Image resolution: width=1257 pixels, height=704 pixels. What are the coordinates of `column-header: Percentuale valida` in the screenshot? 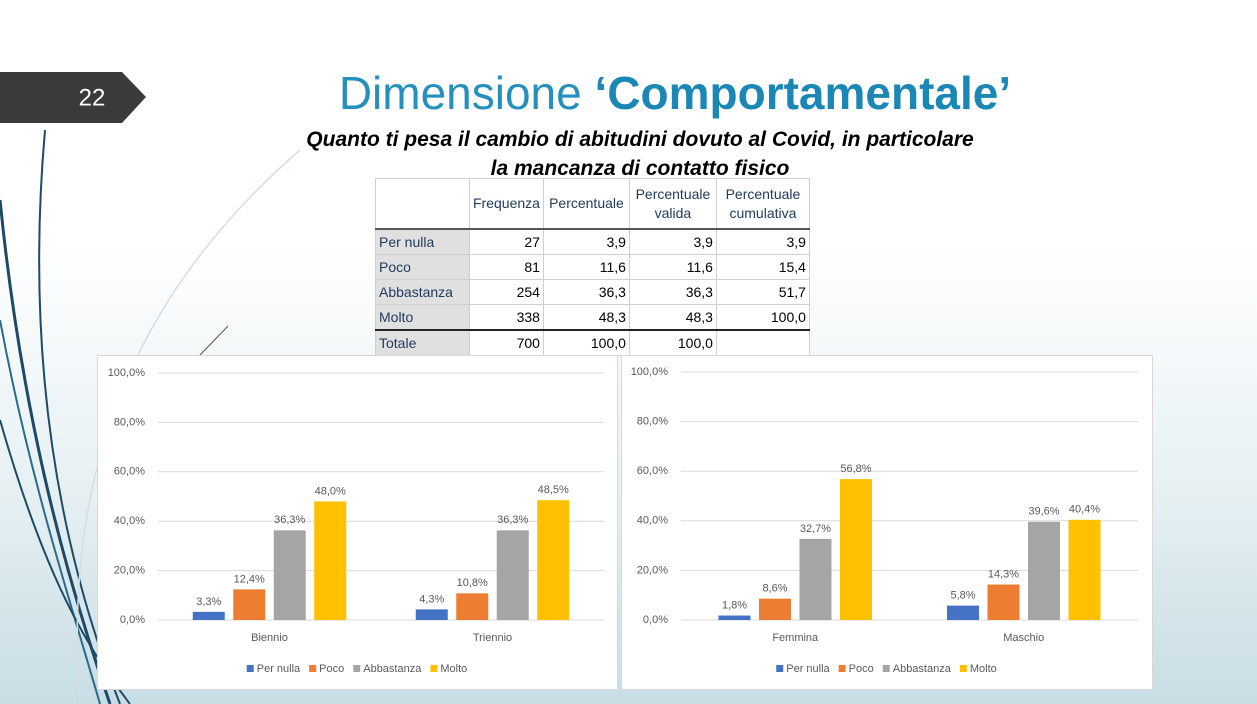 It's located at (672, 204).